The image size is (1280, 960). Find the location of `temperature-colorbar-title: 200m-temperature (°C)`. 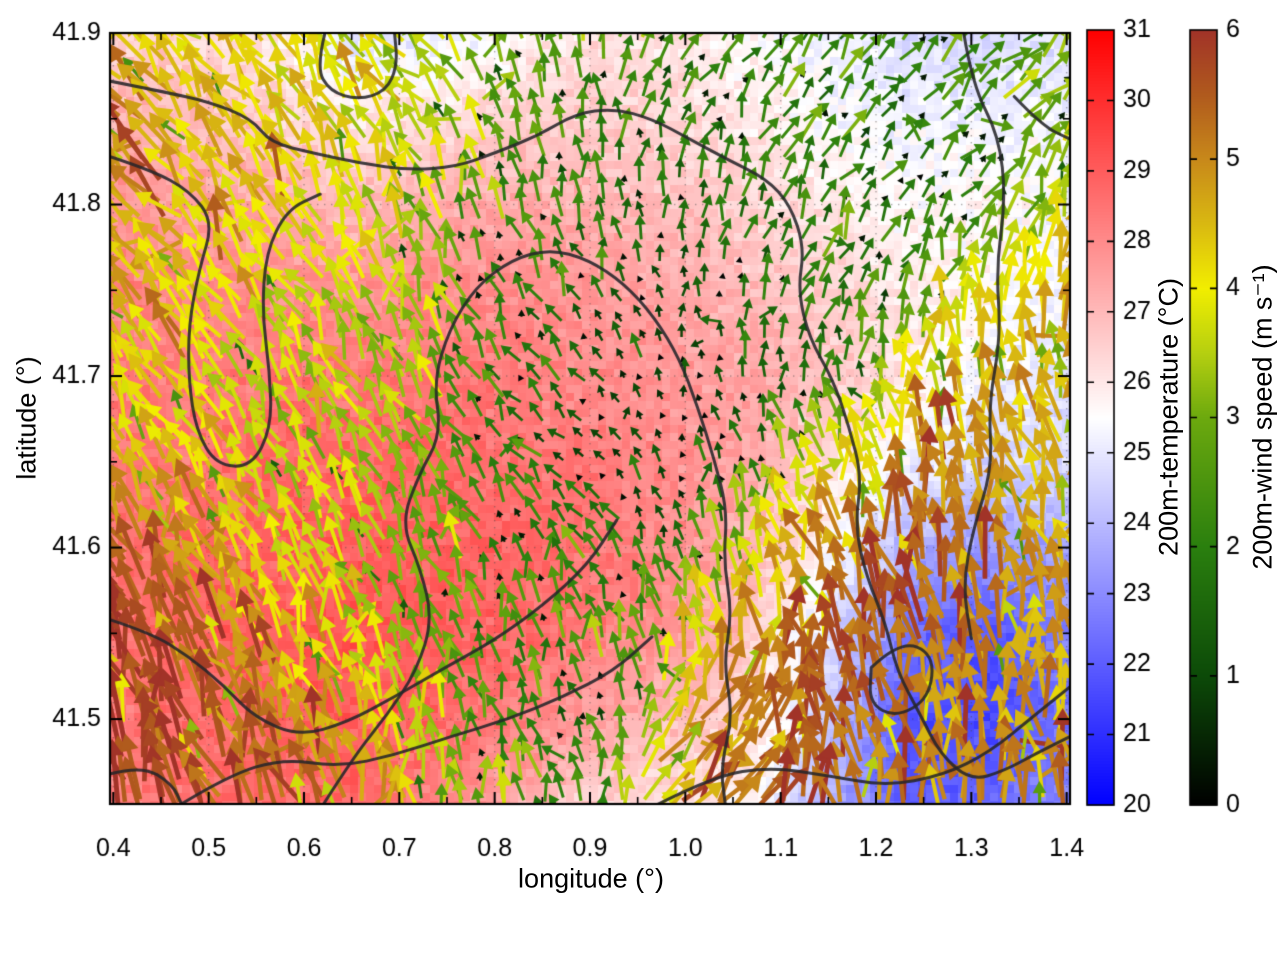

temperature-colorbar-title: 200m-temperature (°C) is located at coordinates (1168, 417).